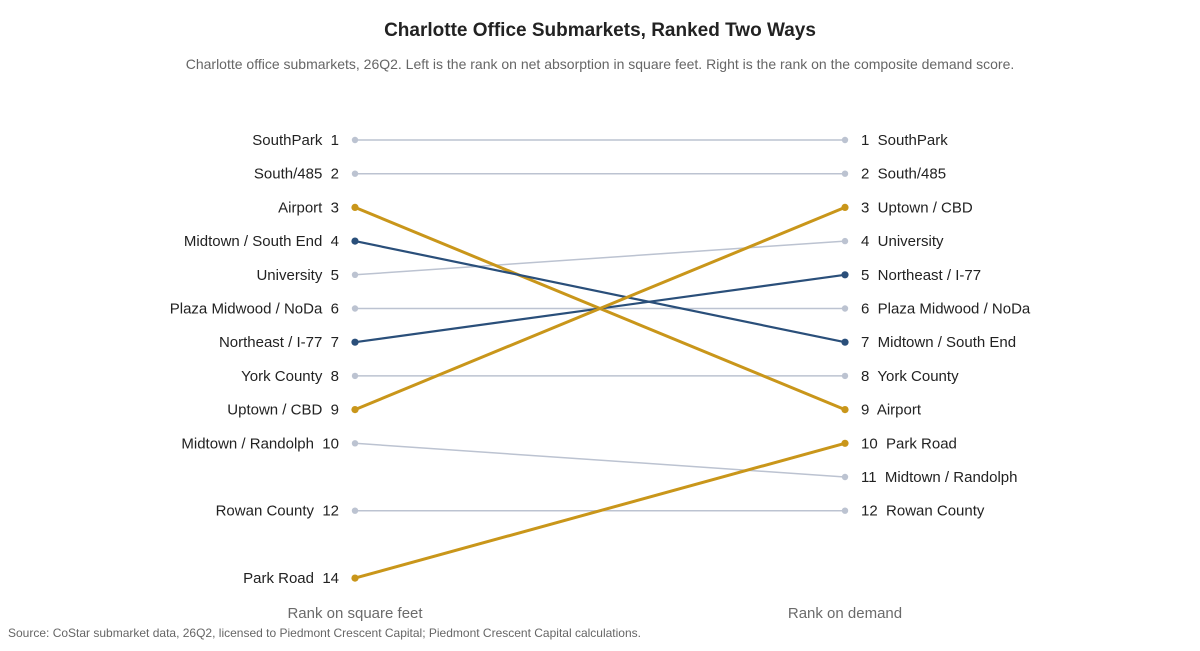 The image size is (1200, 651). What do you see at coordinates (295, 140) in the screenshot?
I see `left-label-southpark: SouthPark 1` at bounding box center [295, 140].